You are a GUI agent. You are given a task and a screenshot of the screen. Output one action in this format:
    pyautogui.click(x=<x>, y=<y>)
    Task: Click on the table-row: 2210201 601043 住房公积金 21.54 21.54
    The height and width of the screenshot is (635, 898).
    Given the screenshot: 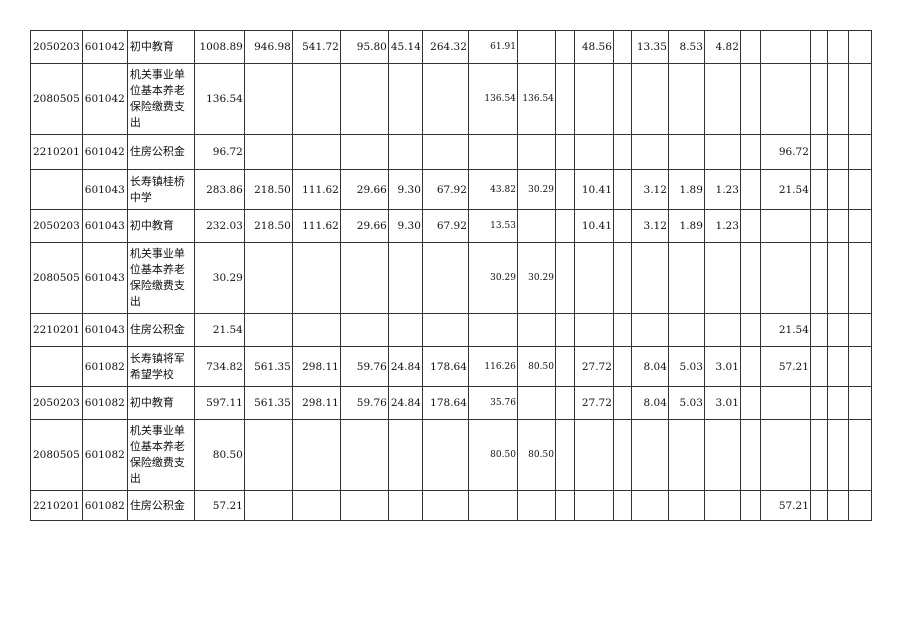 What is the action you would take?
    pyautogui.click(x=451, y=330)
    